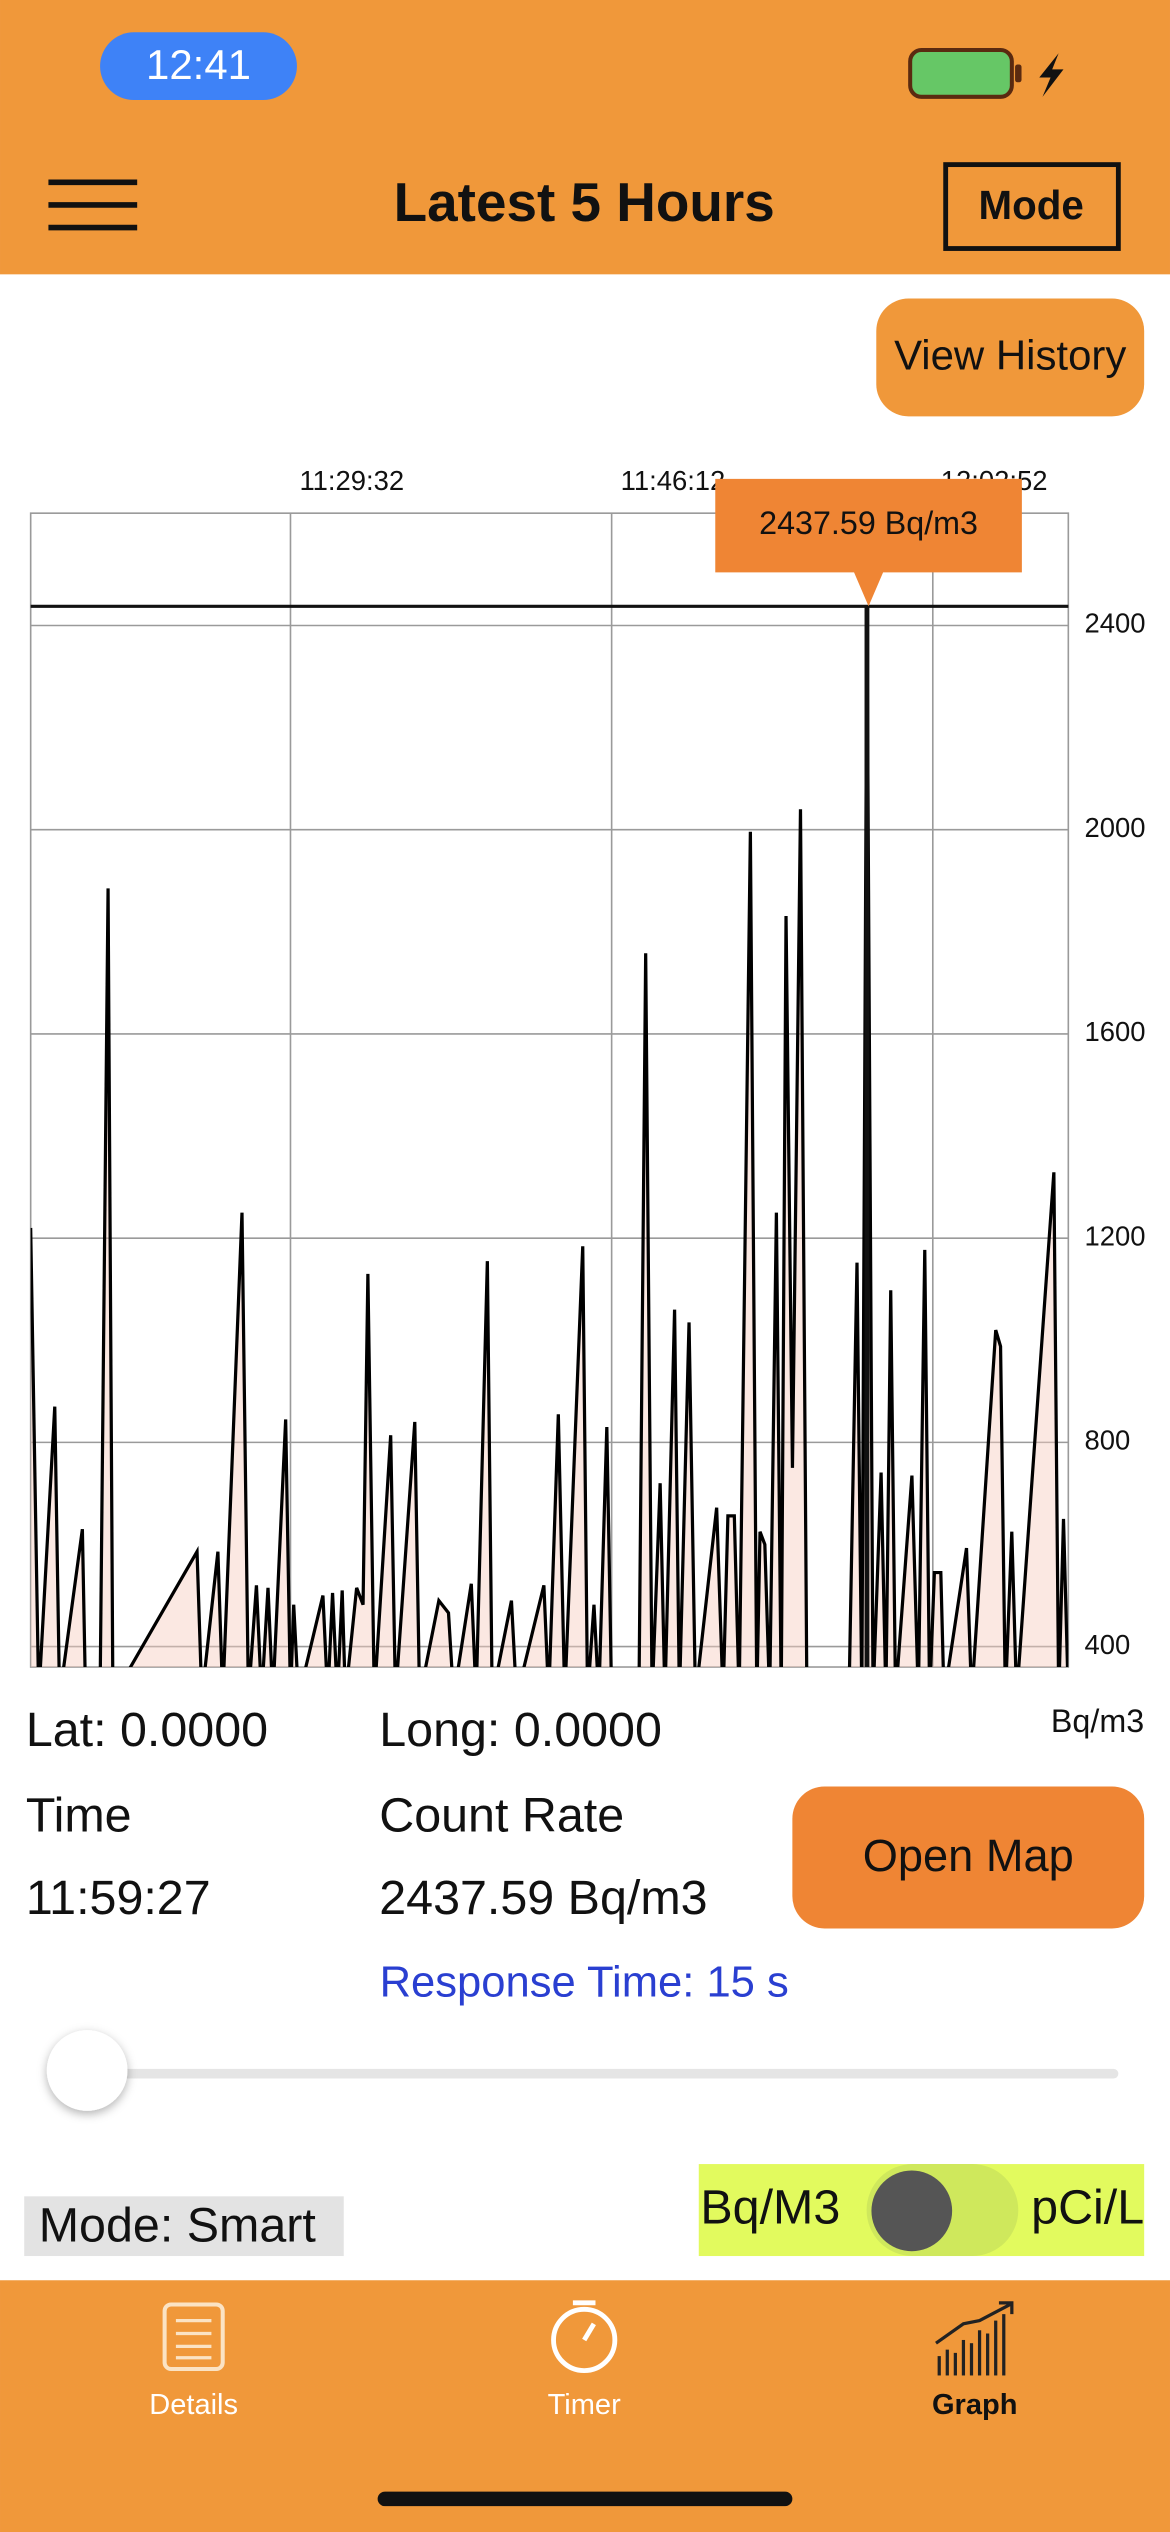 Image resolution: width=1170 pixels, height=2532 pixels. What do you see at coordinates (975, 2405) in the screenshot?
I see `tab-label: Graph` at bounding box center [975, 2405].